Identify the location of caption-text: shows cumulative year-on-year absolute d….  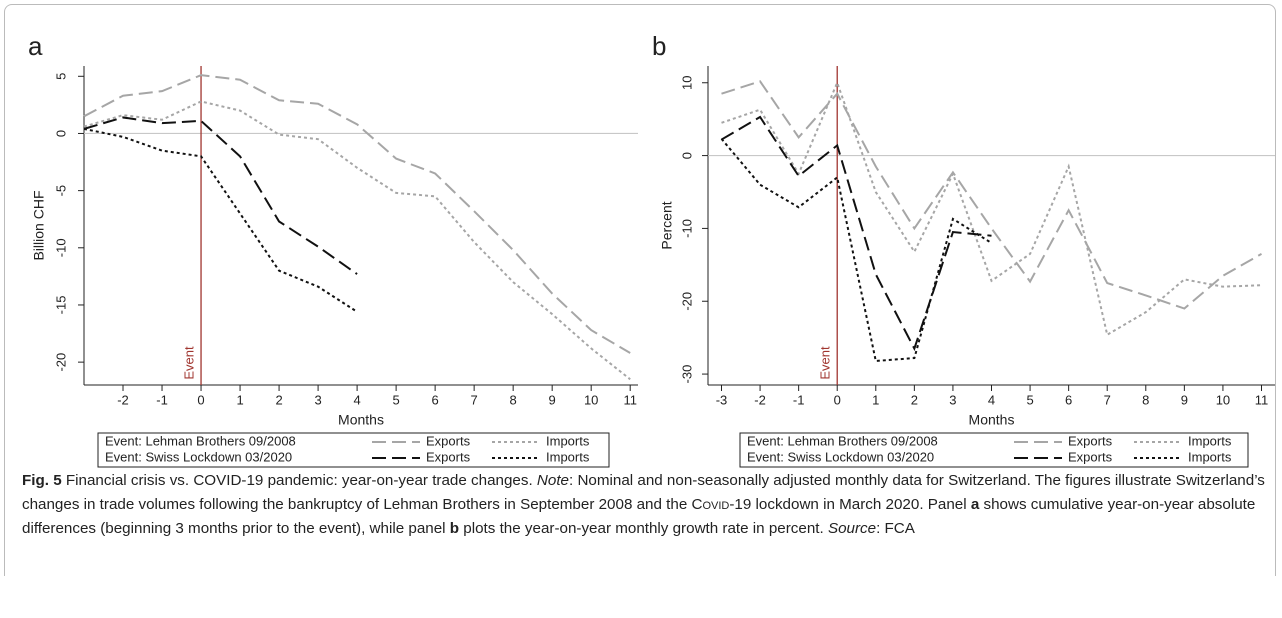
(639, 516).